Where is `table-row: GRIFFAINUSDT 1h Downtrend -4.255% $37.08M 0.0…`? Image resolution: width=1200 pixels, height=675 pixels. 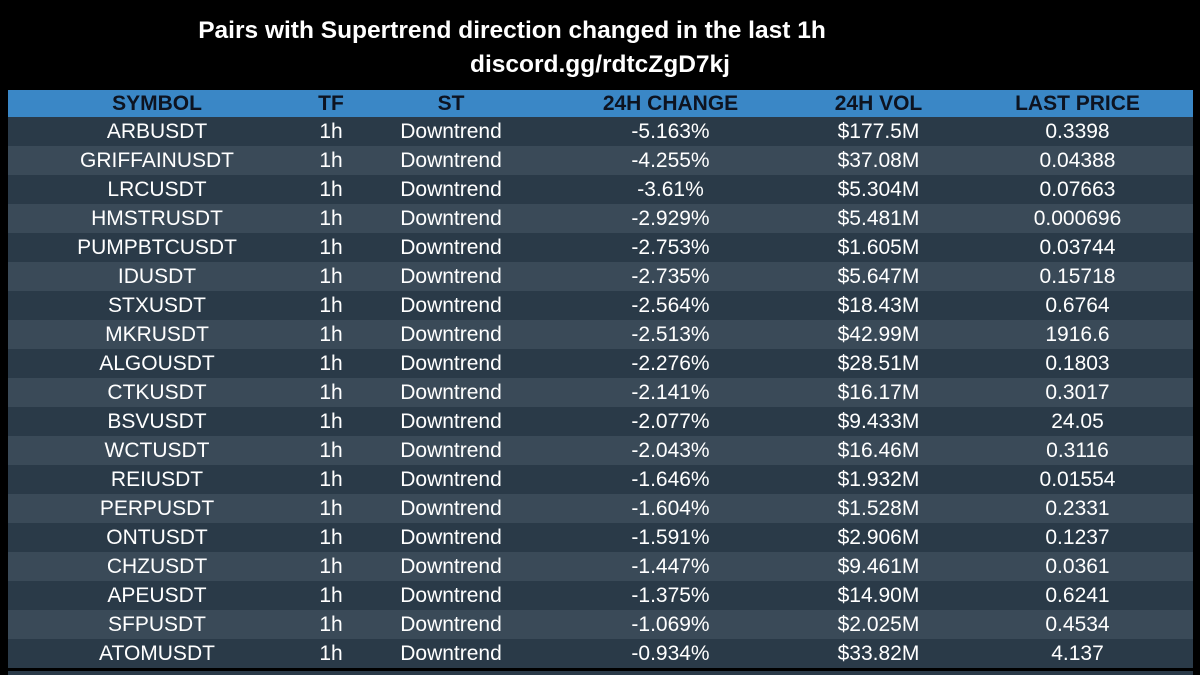
table-row: GRIFFAINUSDT 1h Downtrend -4.255% $37.08M 0.0… is located at coordinates (600, 160).